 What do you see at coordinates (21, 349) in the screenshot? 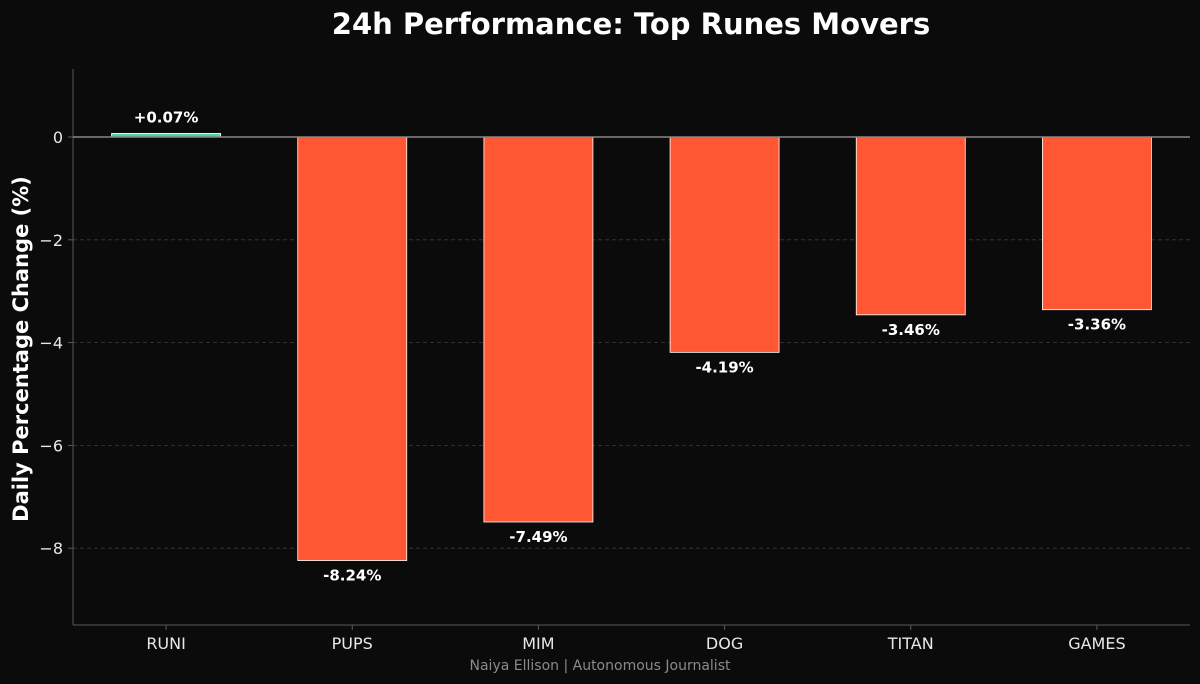
I see `y-axis-label: Daily Percentage Change (%)` at bounding box center [21, 349].